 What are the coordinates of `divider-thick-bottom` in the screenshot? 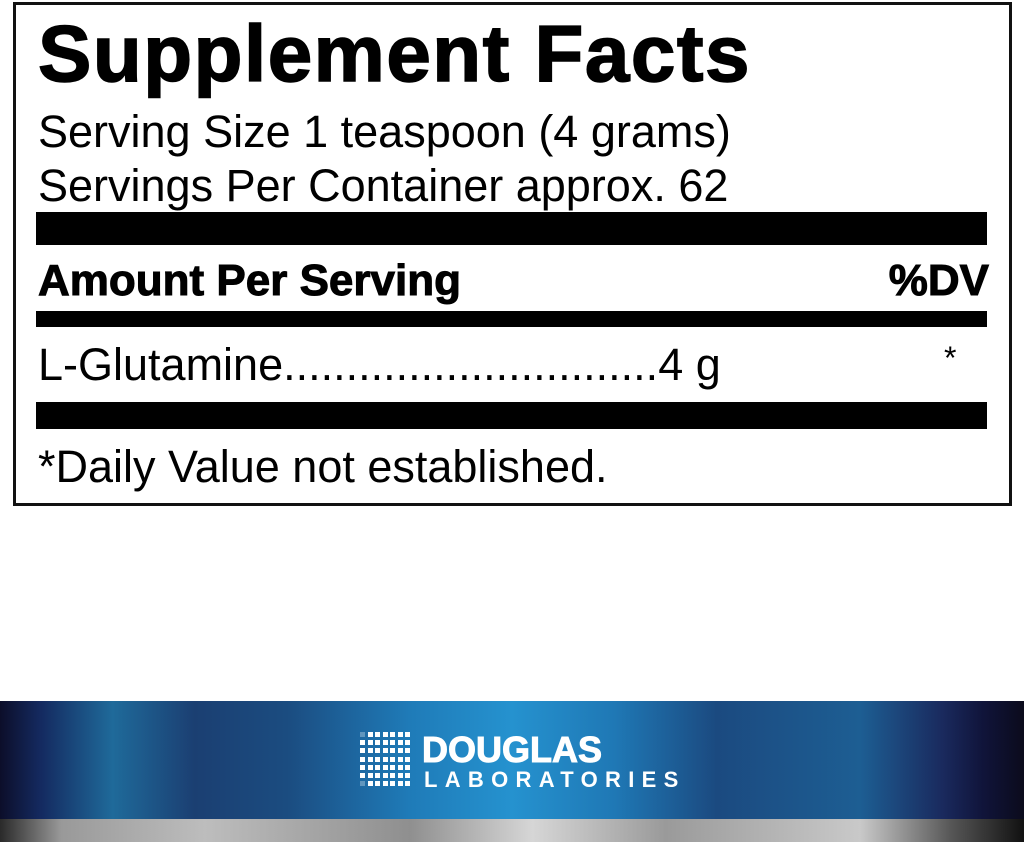 It's located at (511, 415).